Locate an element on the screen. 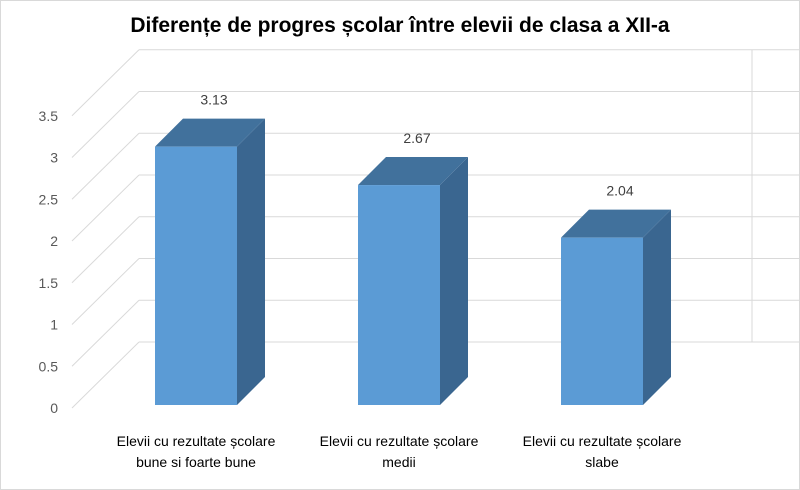 Image resolution: width=800 pixels, height=490 pixels. y-tick-label: 3 is located at coordinates (54, 158).